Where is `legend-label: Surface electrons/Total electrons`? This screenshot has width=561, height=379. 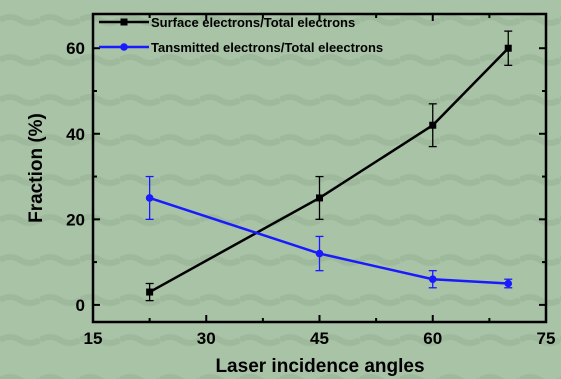 legend-label: Surface electrons/Total electrons is located at coordinates (253, 22).